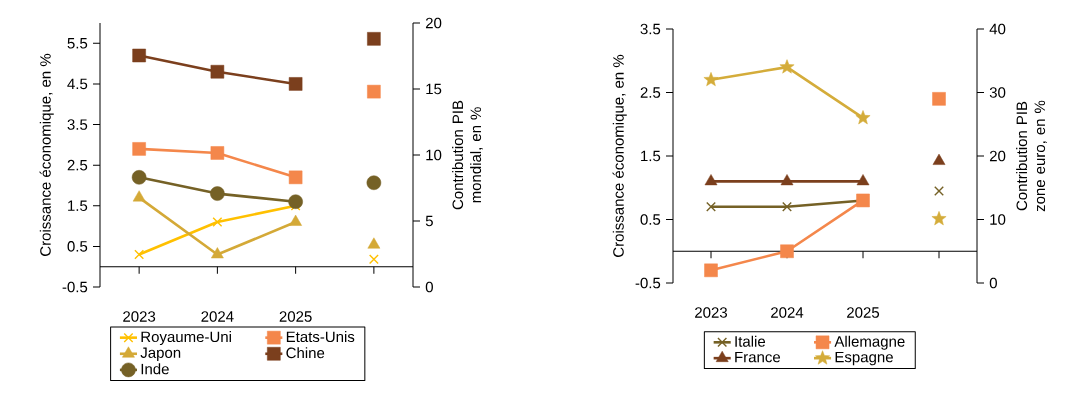 The width and height of the screenshot is (1091, 400). I want to click on legend-label: Japon, so click(160, 354).